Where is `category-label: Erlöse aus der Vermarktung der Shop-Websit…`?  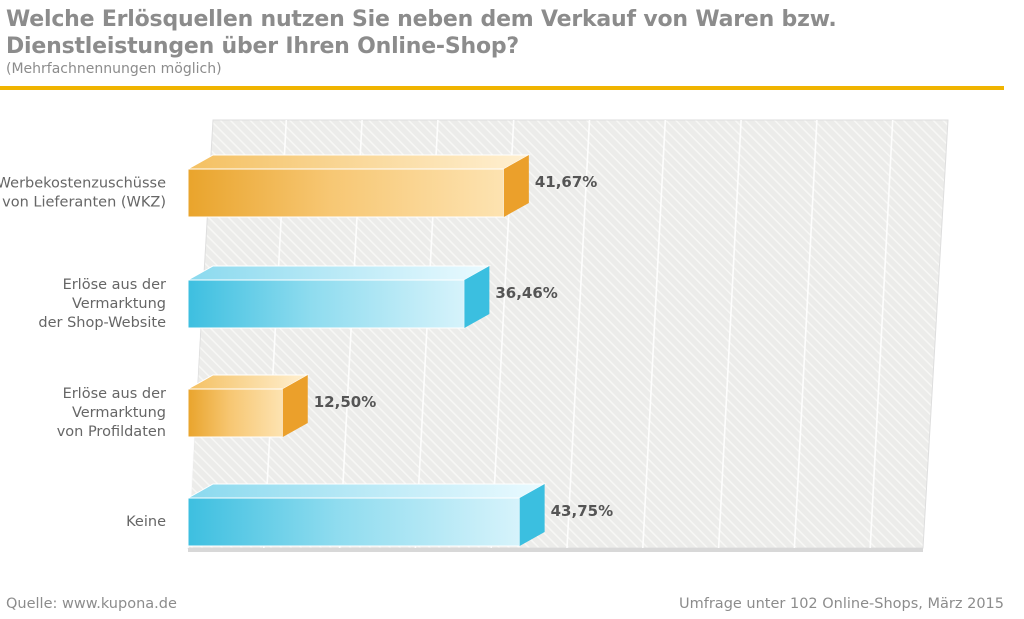 category-label: Erlöse aus der Vermarktung der Shop-Websit… is located at coordinates (102, 304).